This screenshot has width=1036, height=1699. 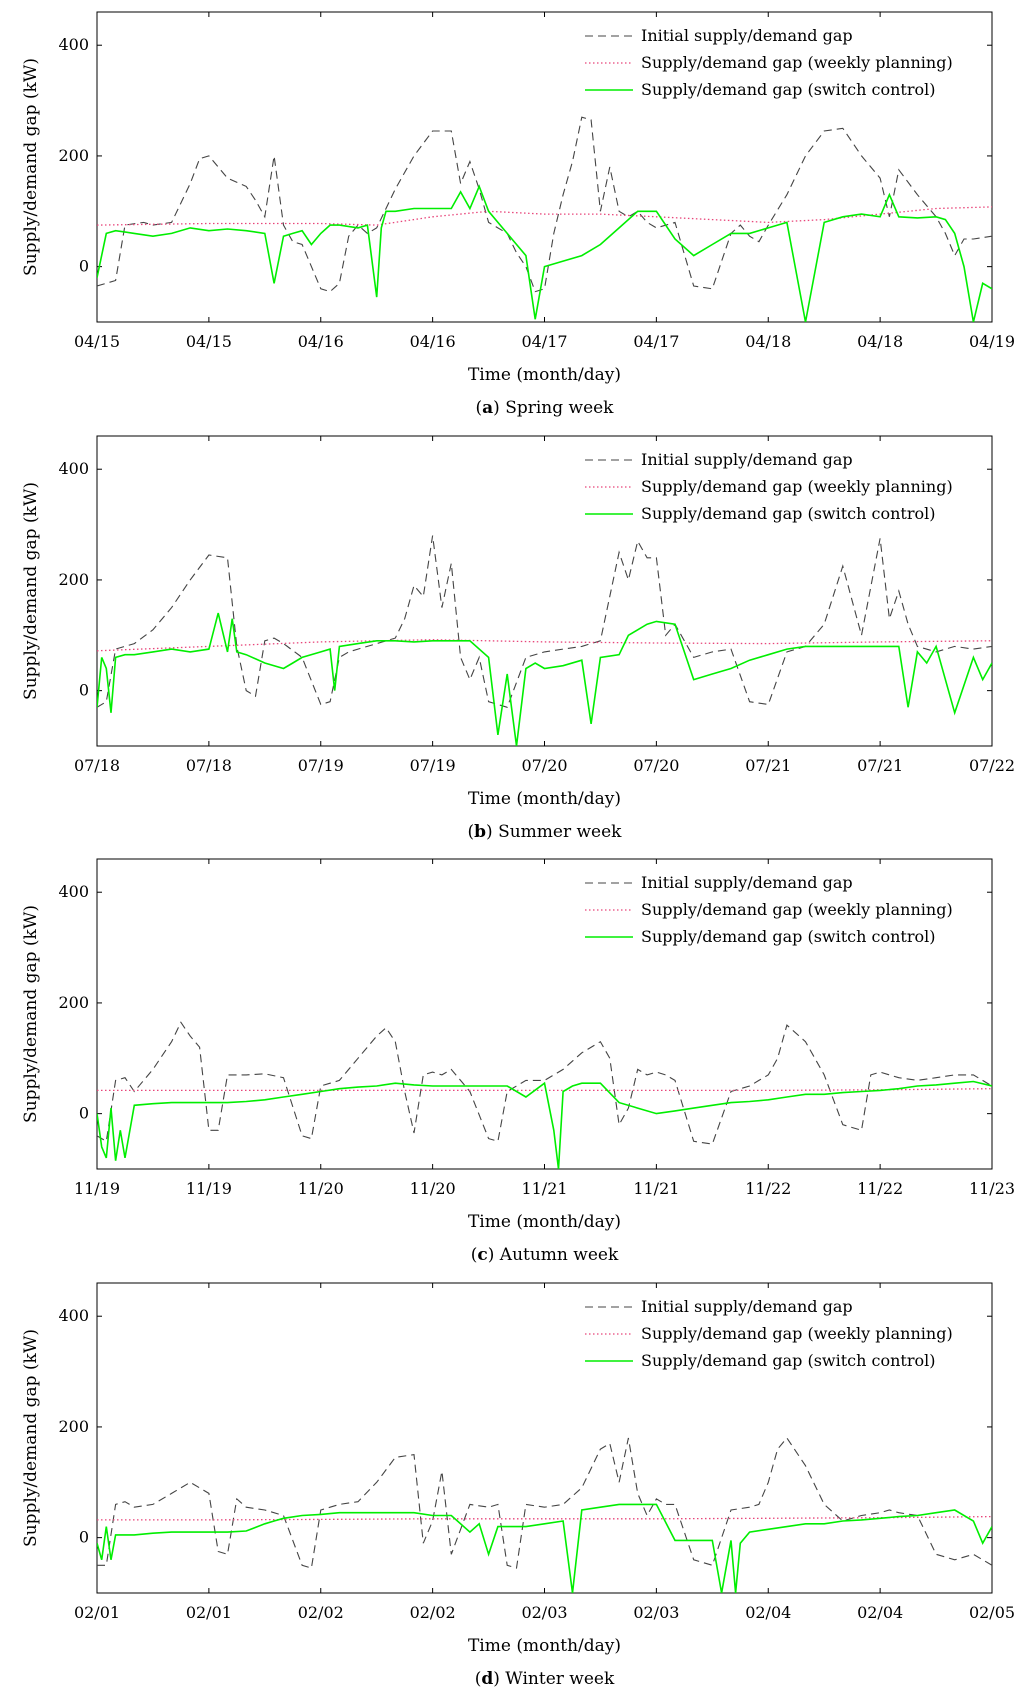 I want to click on panel-caption: (a) Spring week, so click(x=544, y=408).